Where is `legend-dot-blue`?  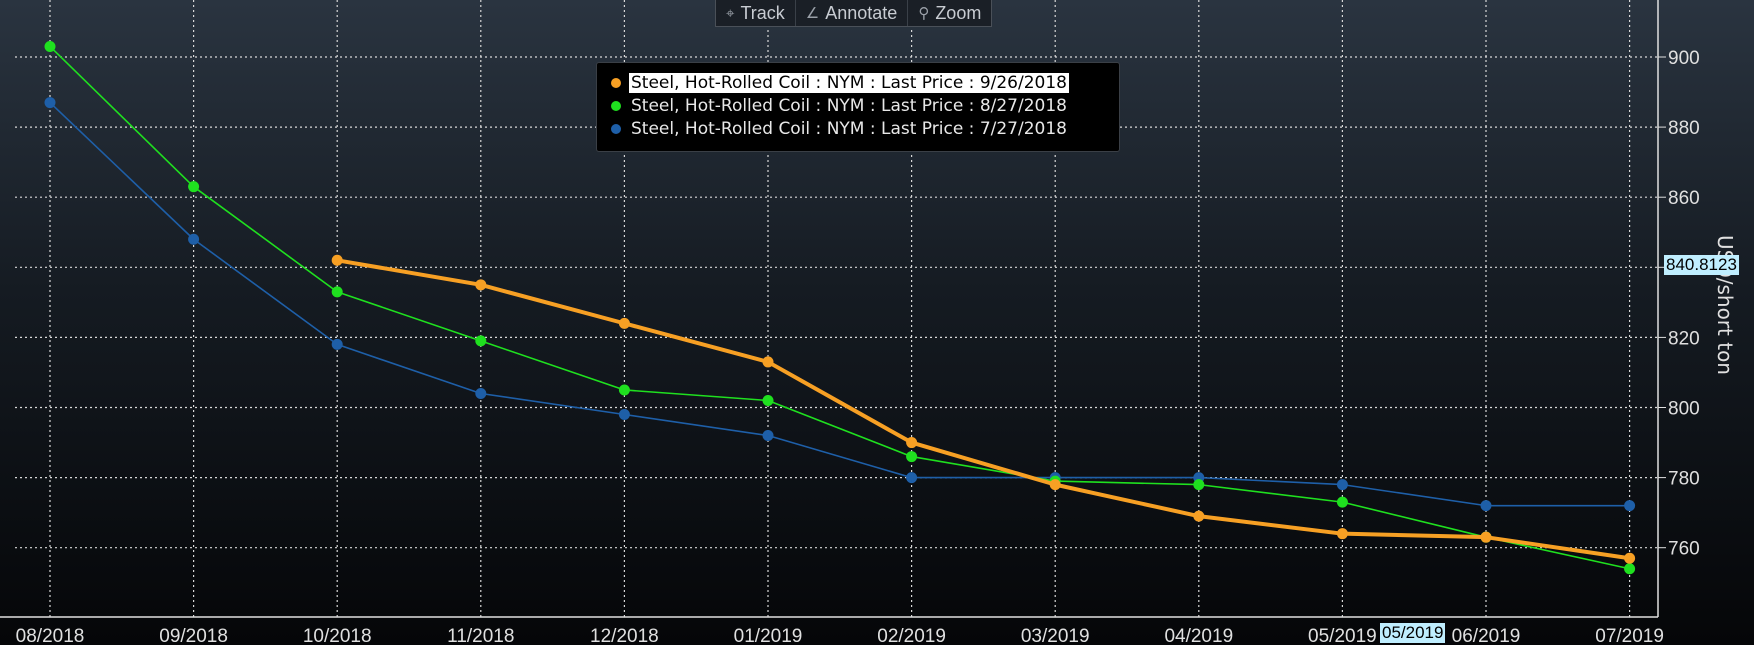 legend-dot-blue is located at coordinates (616, 129).